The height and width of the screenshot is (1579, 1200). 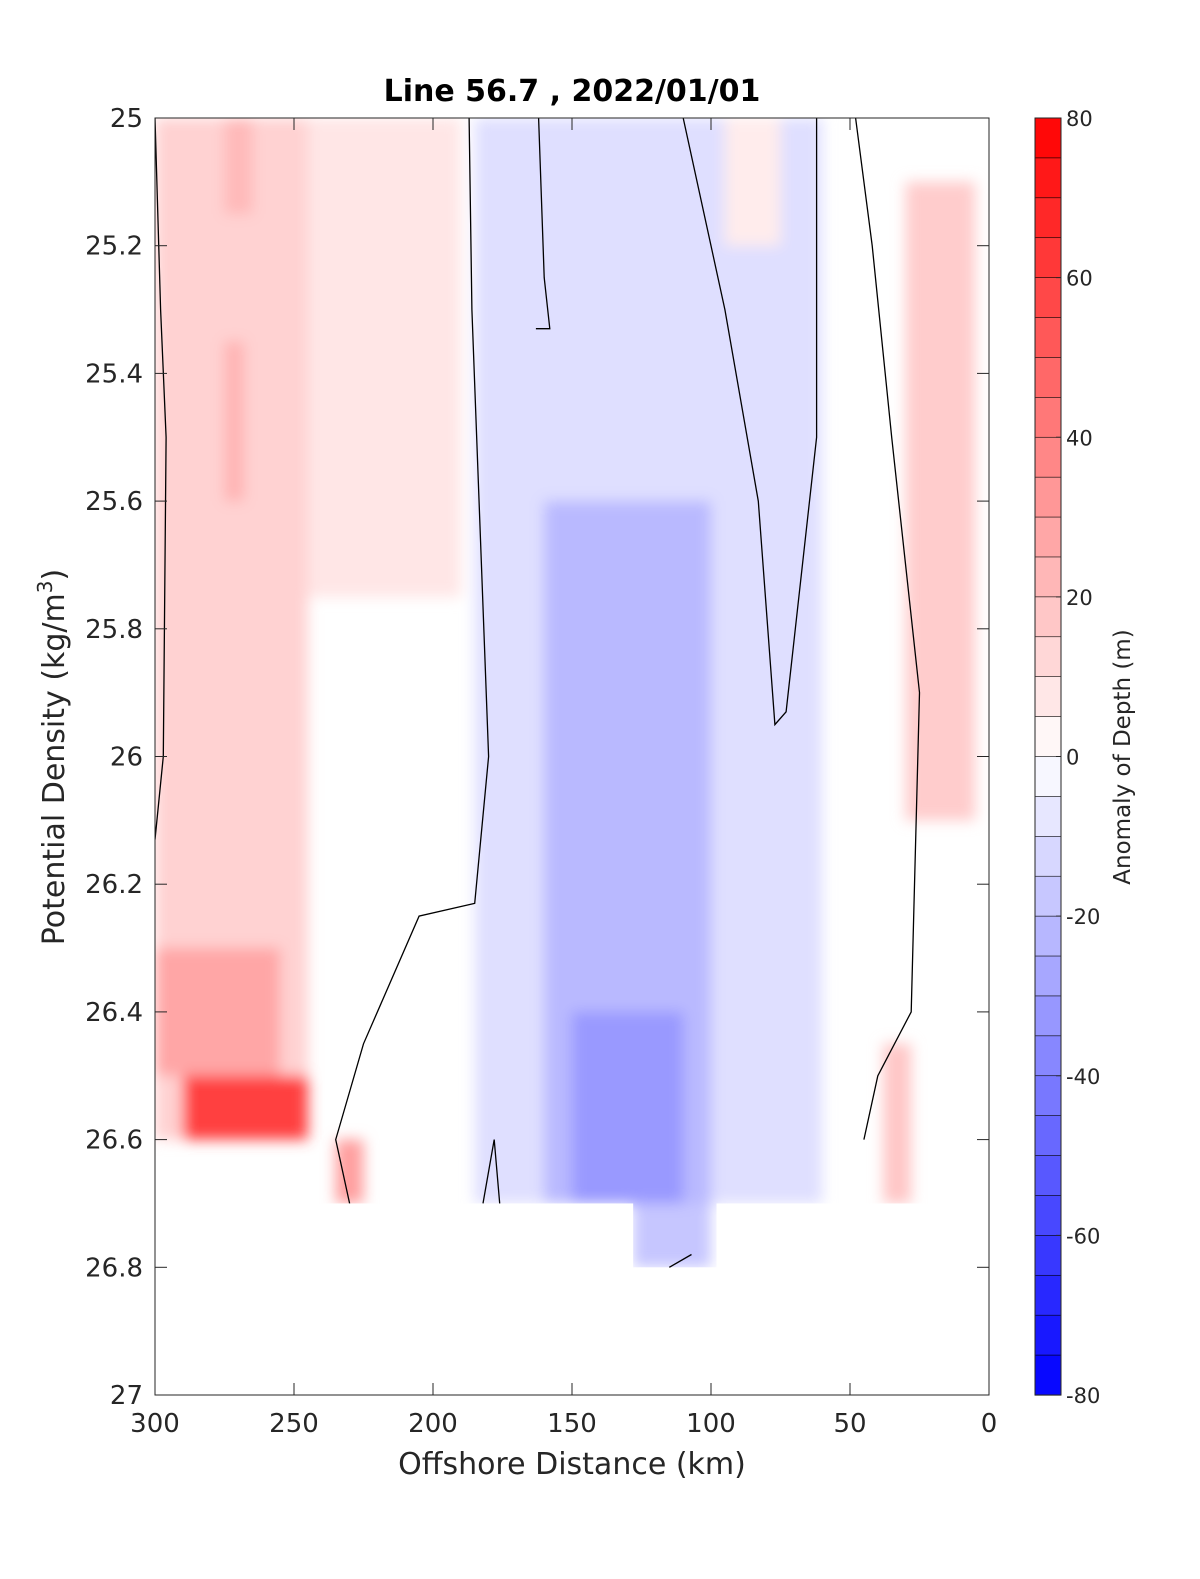 I want to click on x-tick-label: 100, so click(x=711, y=1424).